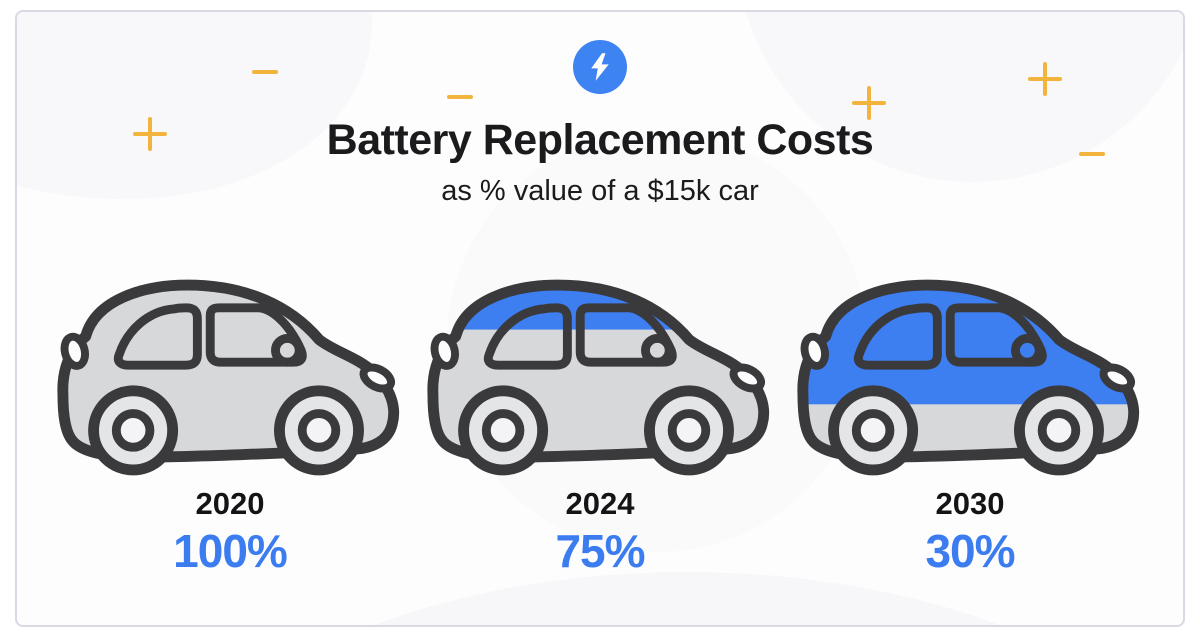 Image resolution: width=1200 pixels, height=640 pixels. What do you see at coordinates (600, 140) in the screenshot?
I see `page-title: Battery Replacement Costs` at bounding box center [600, 140].